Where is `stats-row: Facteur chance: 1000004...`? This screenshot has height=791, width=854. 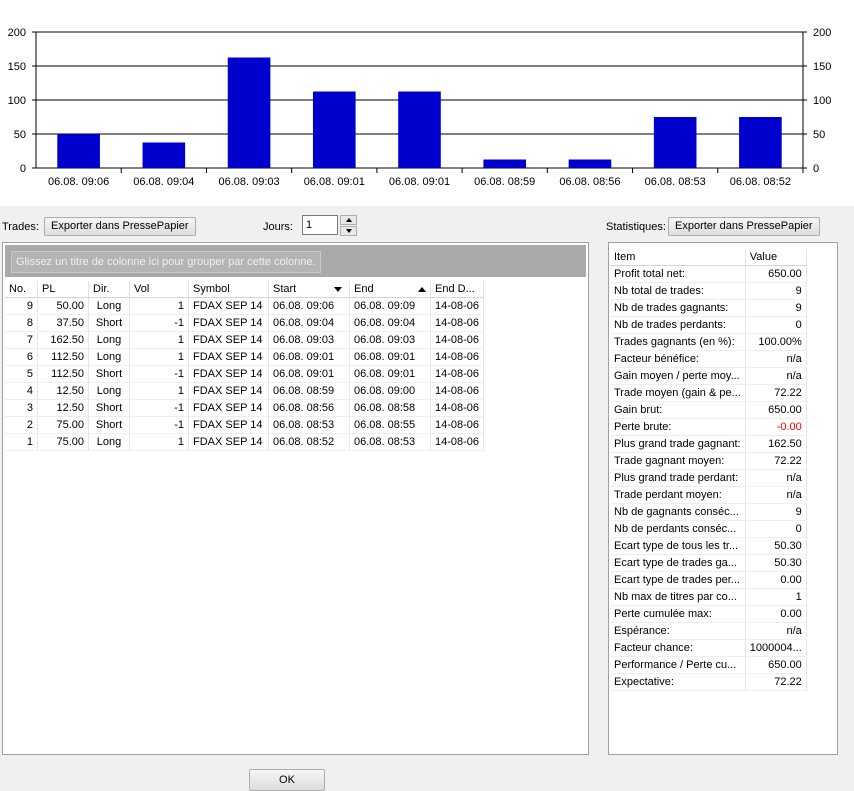 stats-row: Facteur chance: 1000004... is located at coordinates (708, 648).